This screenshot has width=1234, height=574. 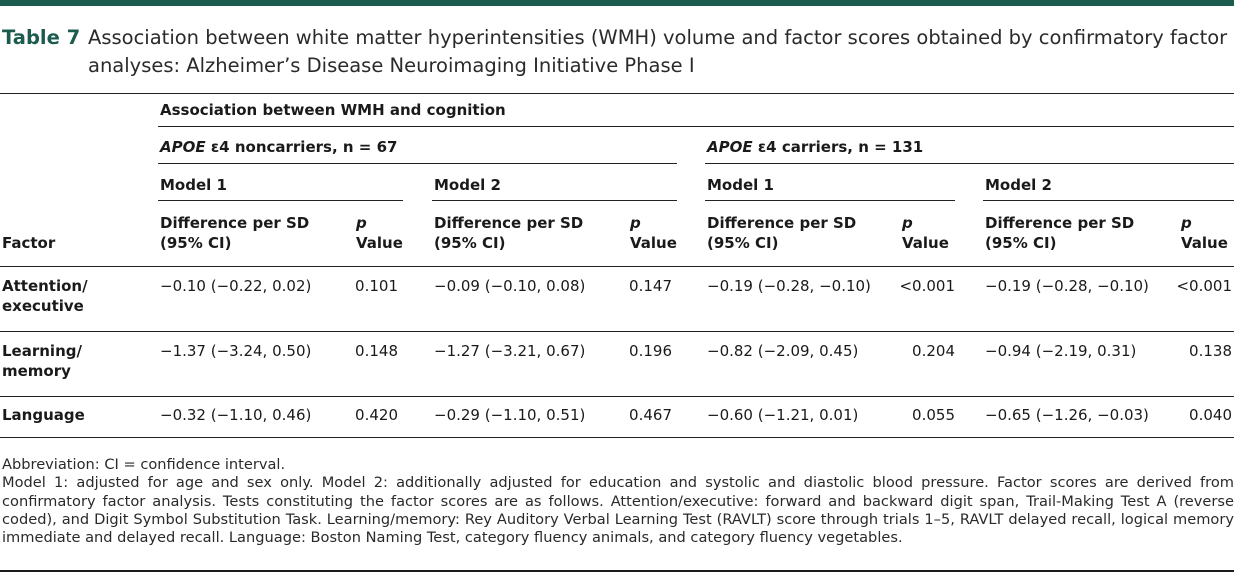 What do you see at coordinates (650, 286) in the screenshot?
I see `table-cell: 0.147` at bounding box center [650, 286].